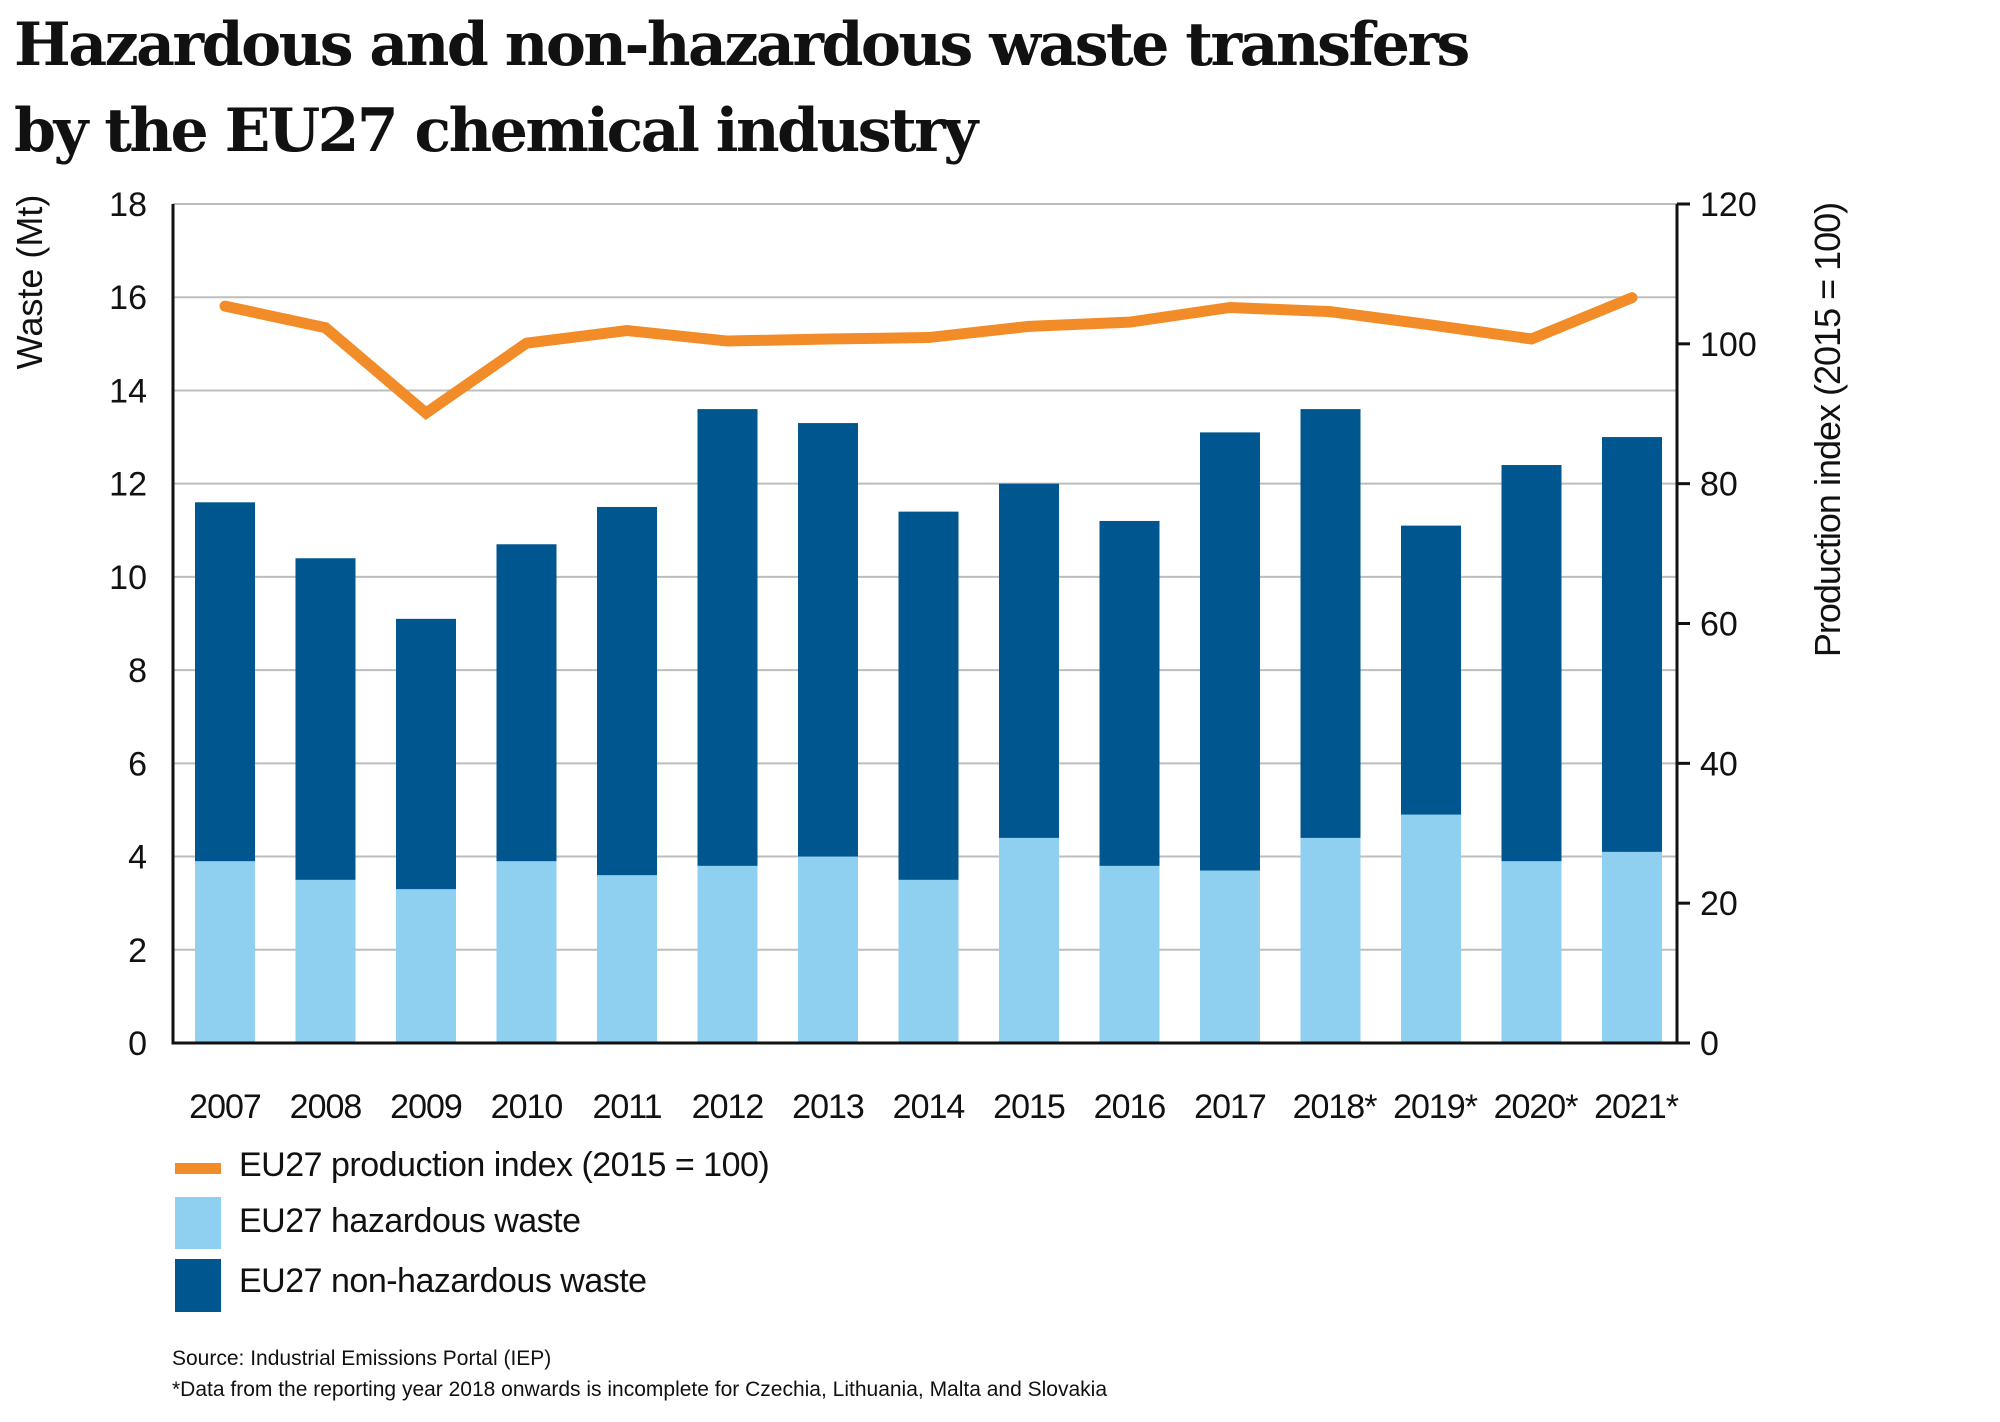 This screenshot has width=2000, height=1422. What do you see at coordinates (526, 703) in the screenshot?
I see `bar-non-hazardous-2010` at bounding box center [526, 703].